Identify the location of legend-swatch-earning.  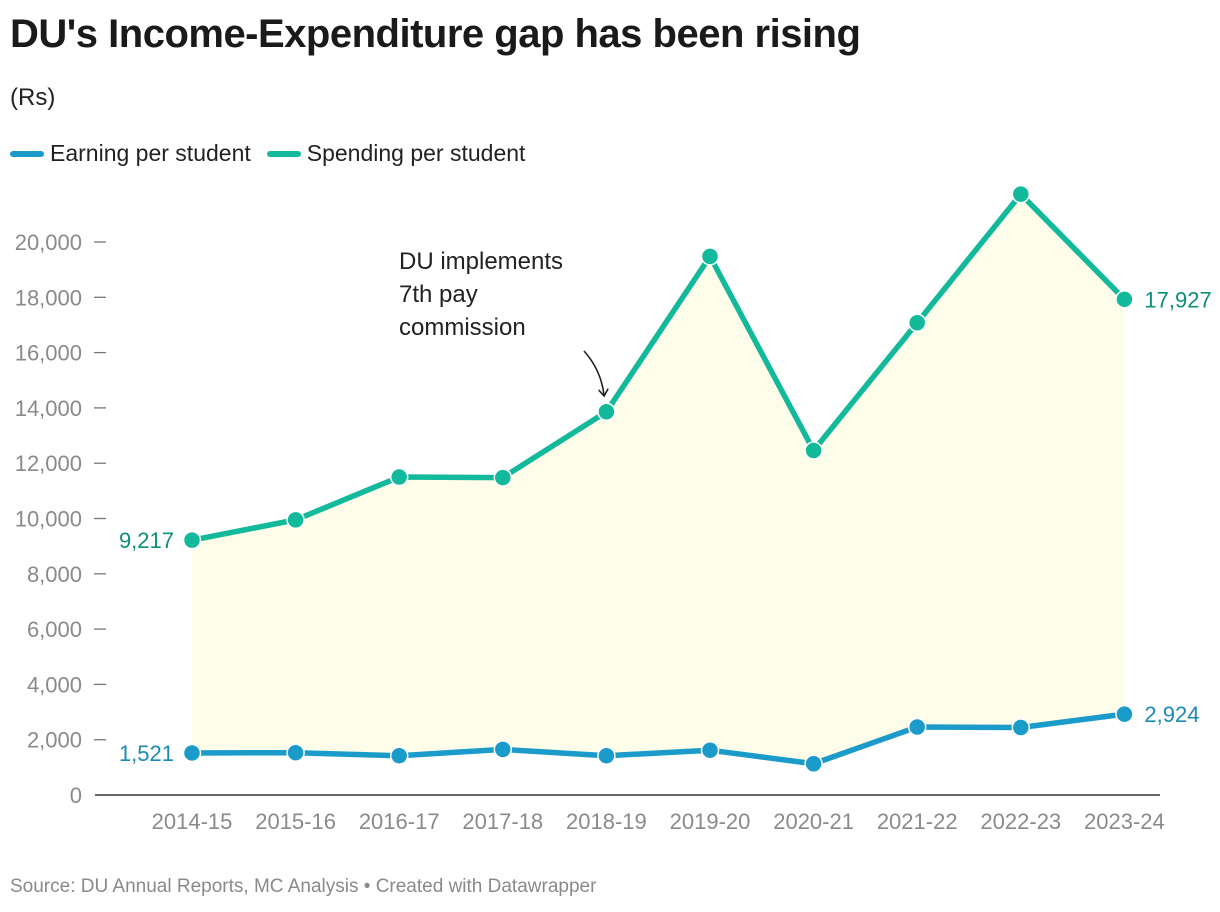
(27, 153).